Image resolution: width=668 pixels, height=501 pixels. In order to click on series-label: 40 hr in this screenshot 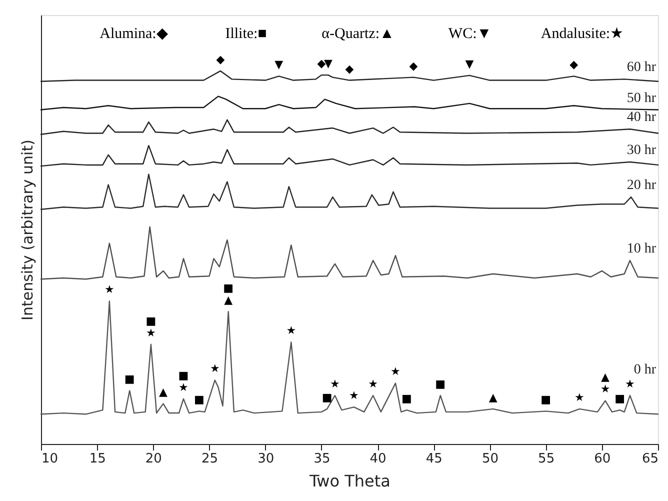, I will do `click(641, 118)`.